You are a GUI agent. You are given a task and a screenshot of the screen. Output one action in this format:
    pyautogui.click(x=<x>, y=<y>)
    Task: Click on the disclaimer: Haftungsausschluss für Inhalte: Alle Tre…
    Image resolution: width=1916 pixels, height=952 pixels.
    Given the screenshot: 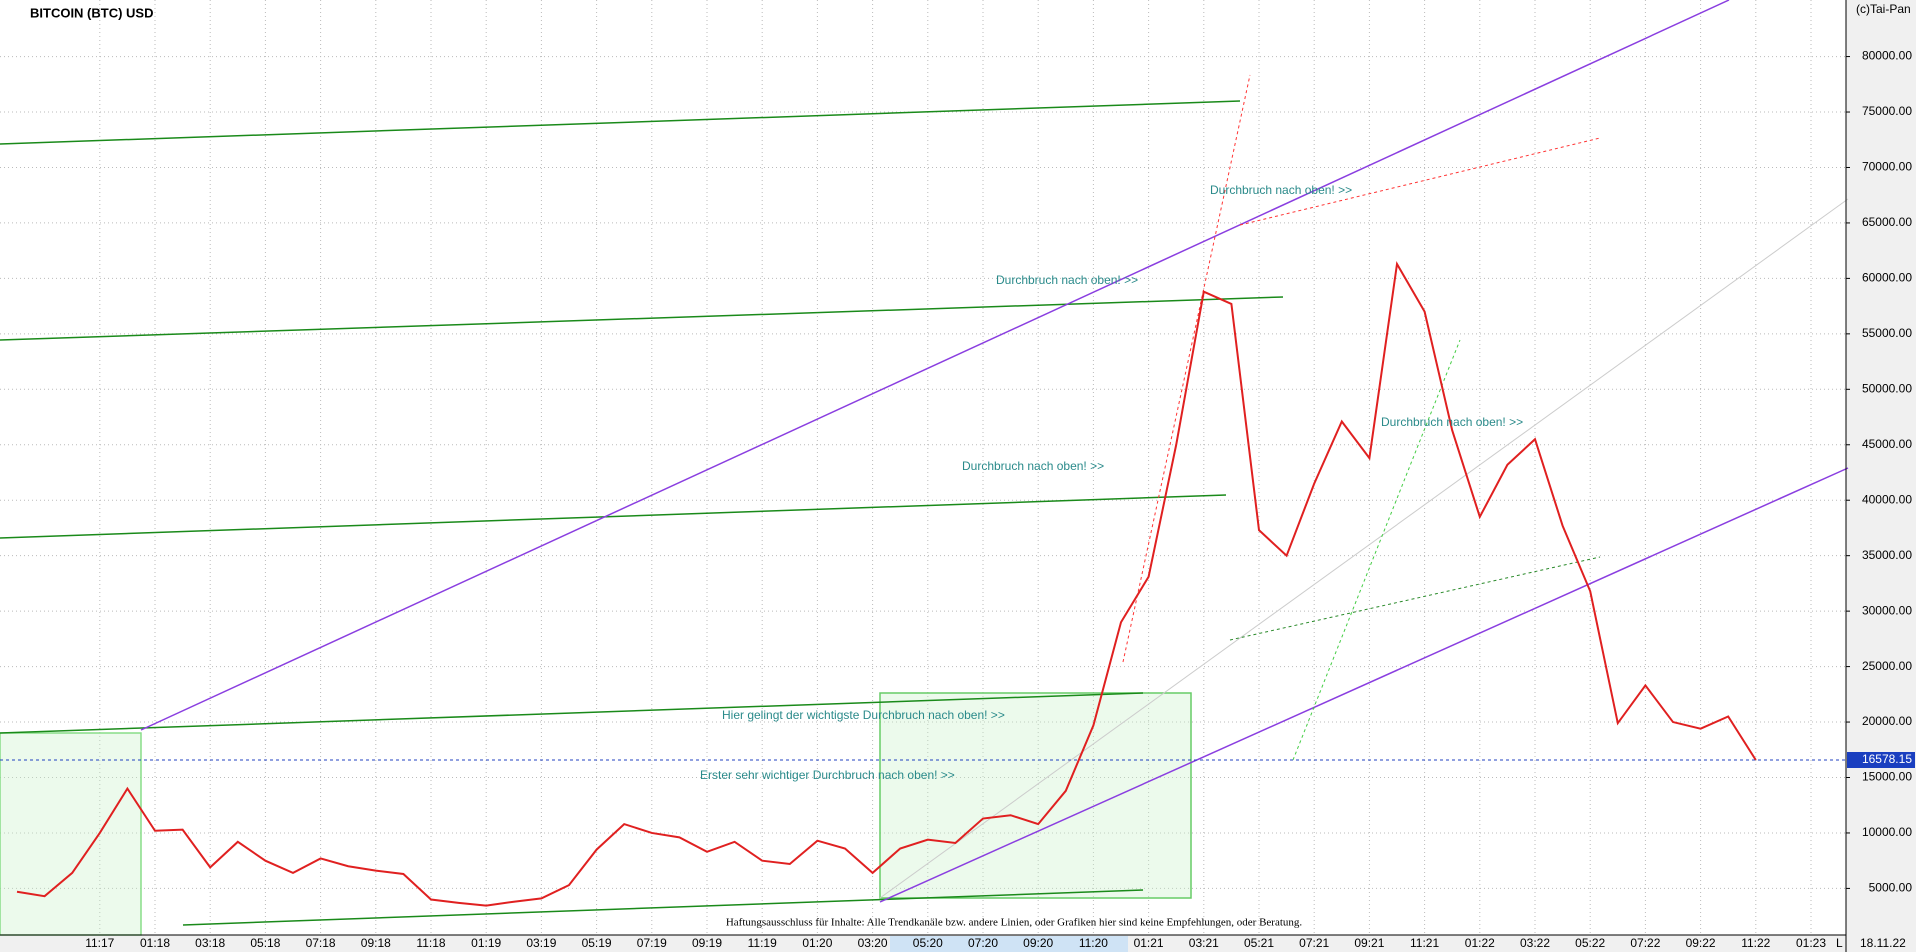 What is the action you would take?
    pyautogui.click(x=1014, y=923)
    